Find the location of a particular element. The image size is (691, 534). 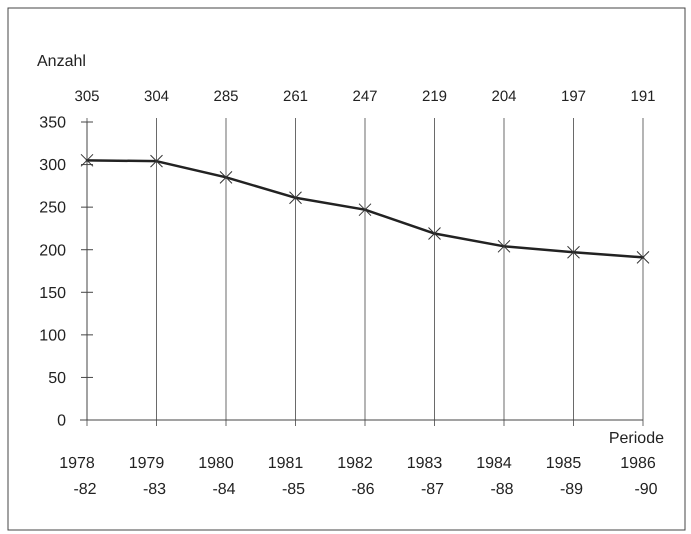

y-tick-label: 0 is located at coordinates (61, 421).